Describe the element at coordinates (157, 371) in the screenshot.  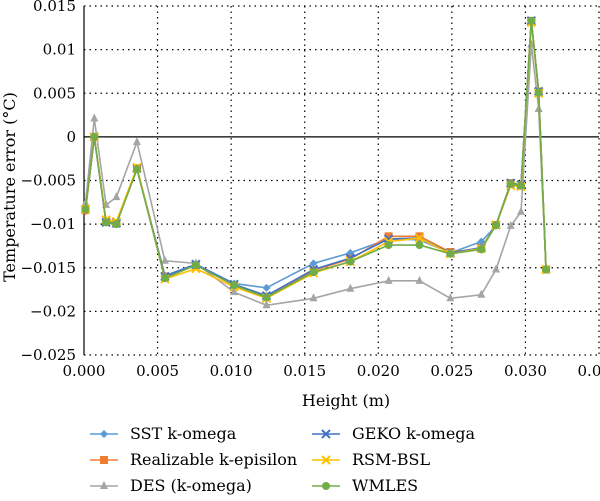
I see `x-tick-label: 0.005` at that location.